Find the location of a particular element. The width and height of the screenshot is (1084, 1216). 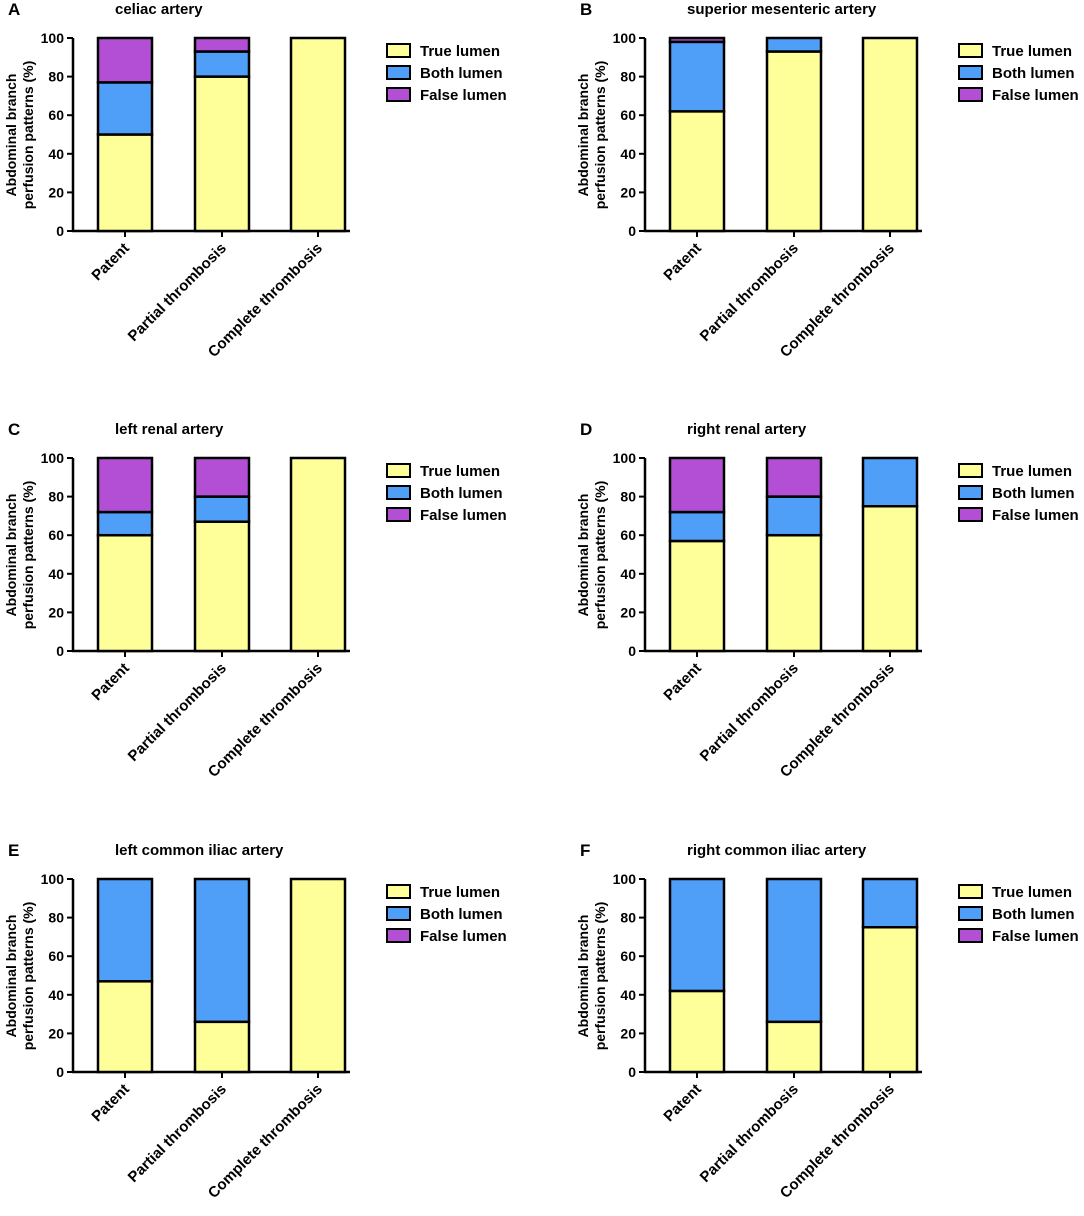

panel-letter: D is located at coordinates (586, 429).